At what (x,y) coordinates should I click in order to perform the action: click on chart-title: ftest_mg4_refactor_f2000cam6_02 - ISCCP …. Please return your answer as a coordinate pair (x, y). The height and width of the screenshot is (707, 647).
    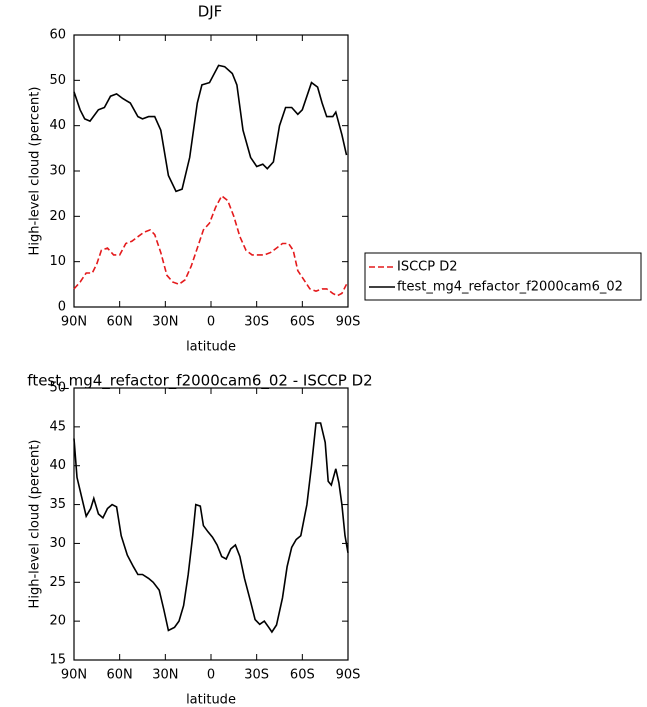
    Looking at the image, I should click on (199, 381).